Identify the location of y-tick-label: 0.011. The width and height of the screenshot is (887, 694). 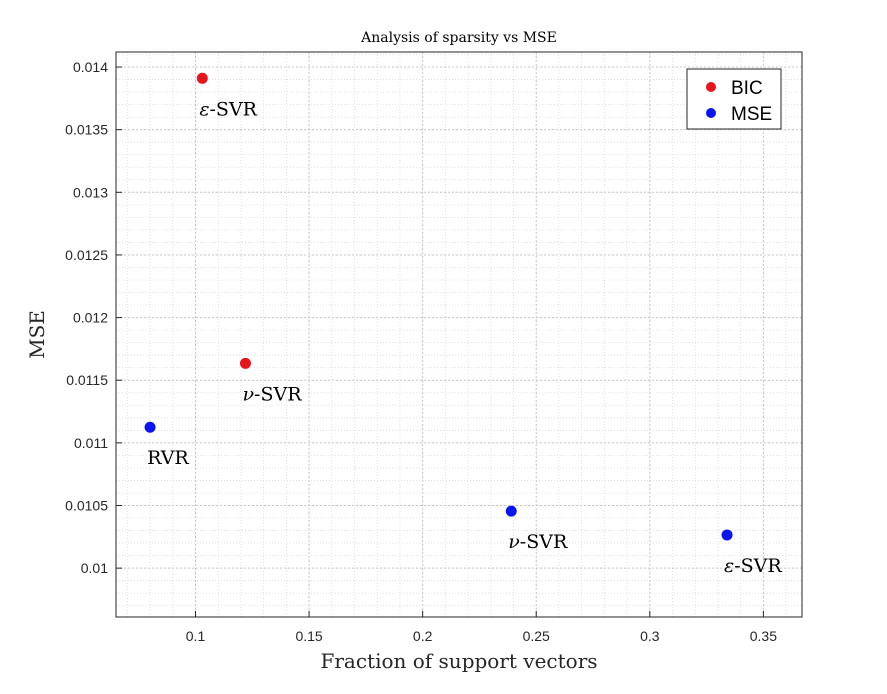
(91, 443).